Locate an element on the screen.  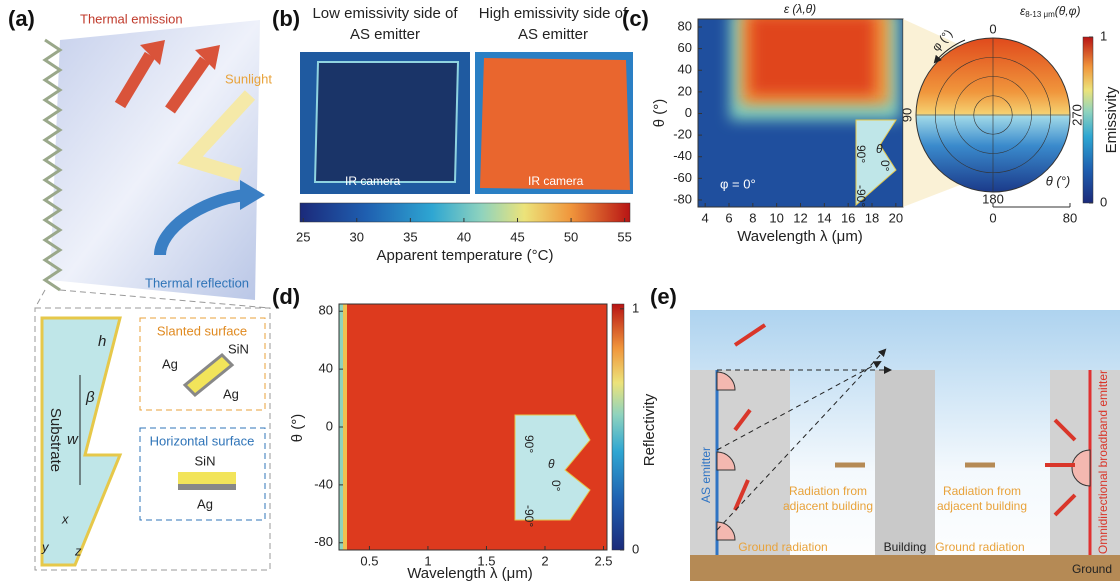
tick-label: -20 is located at coordinates (682, 134).